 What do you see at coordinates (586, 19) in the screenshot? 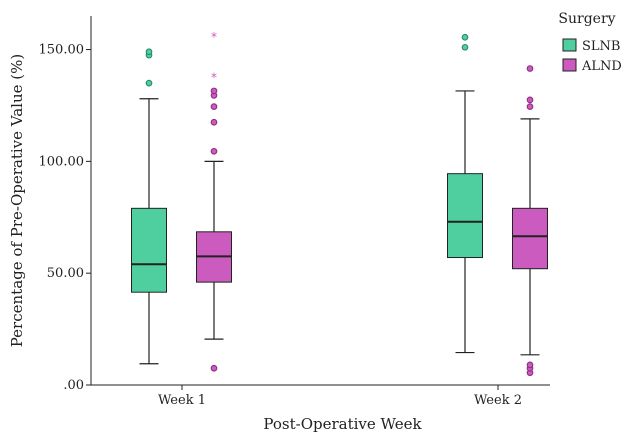
I see `legend-title: Surgery` at bounding box center [586, 19].